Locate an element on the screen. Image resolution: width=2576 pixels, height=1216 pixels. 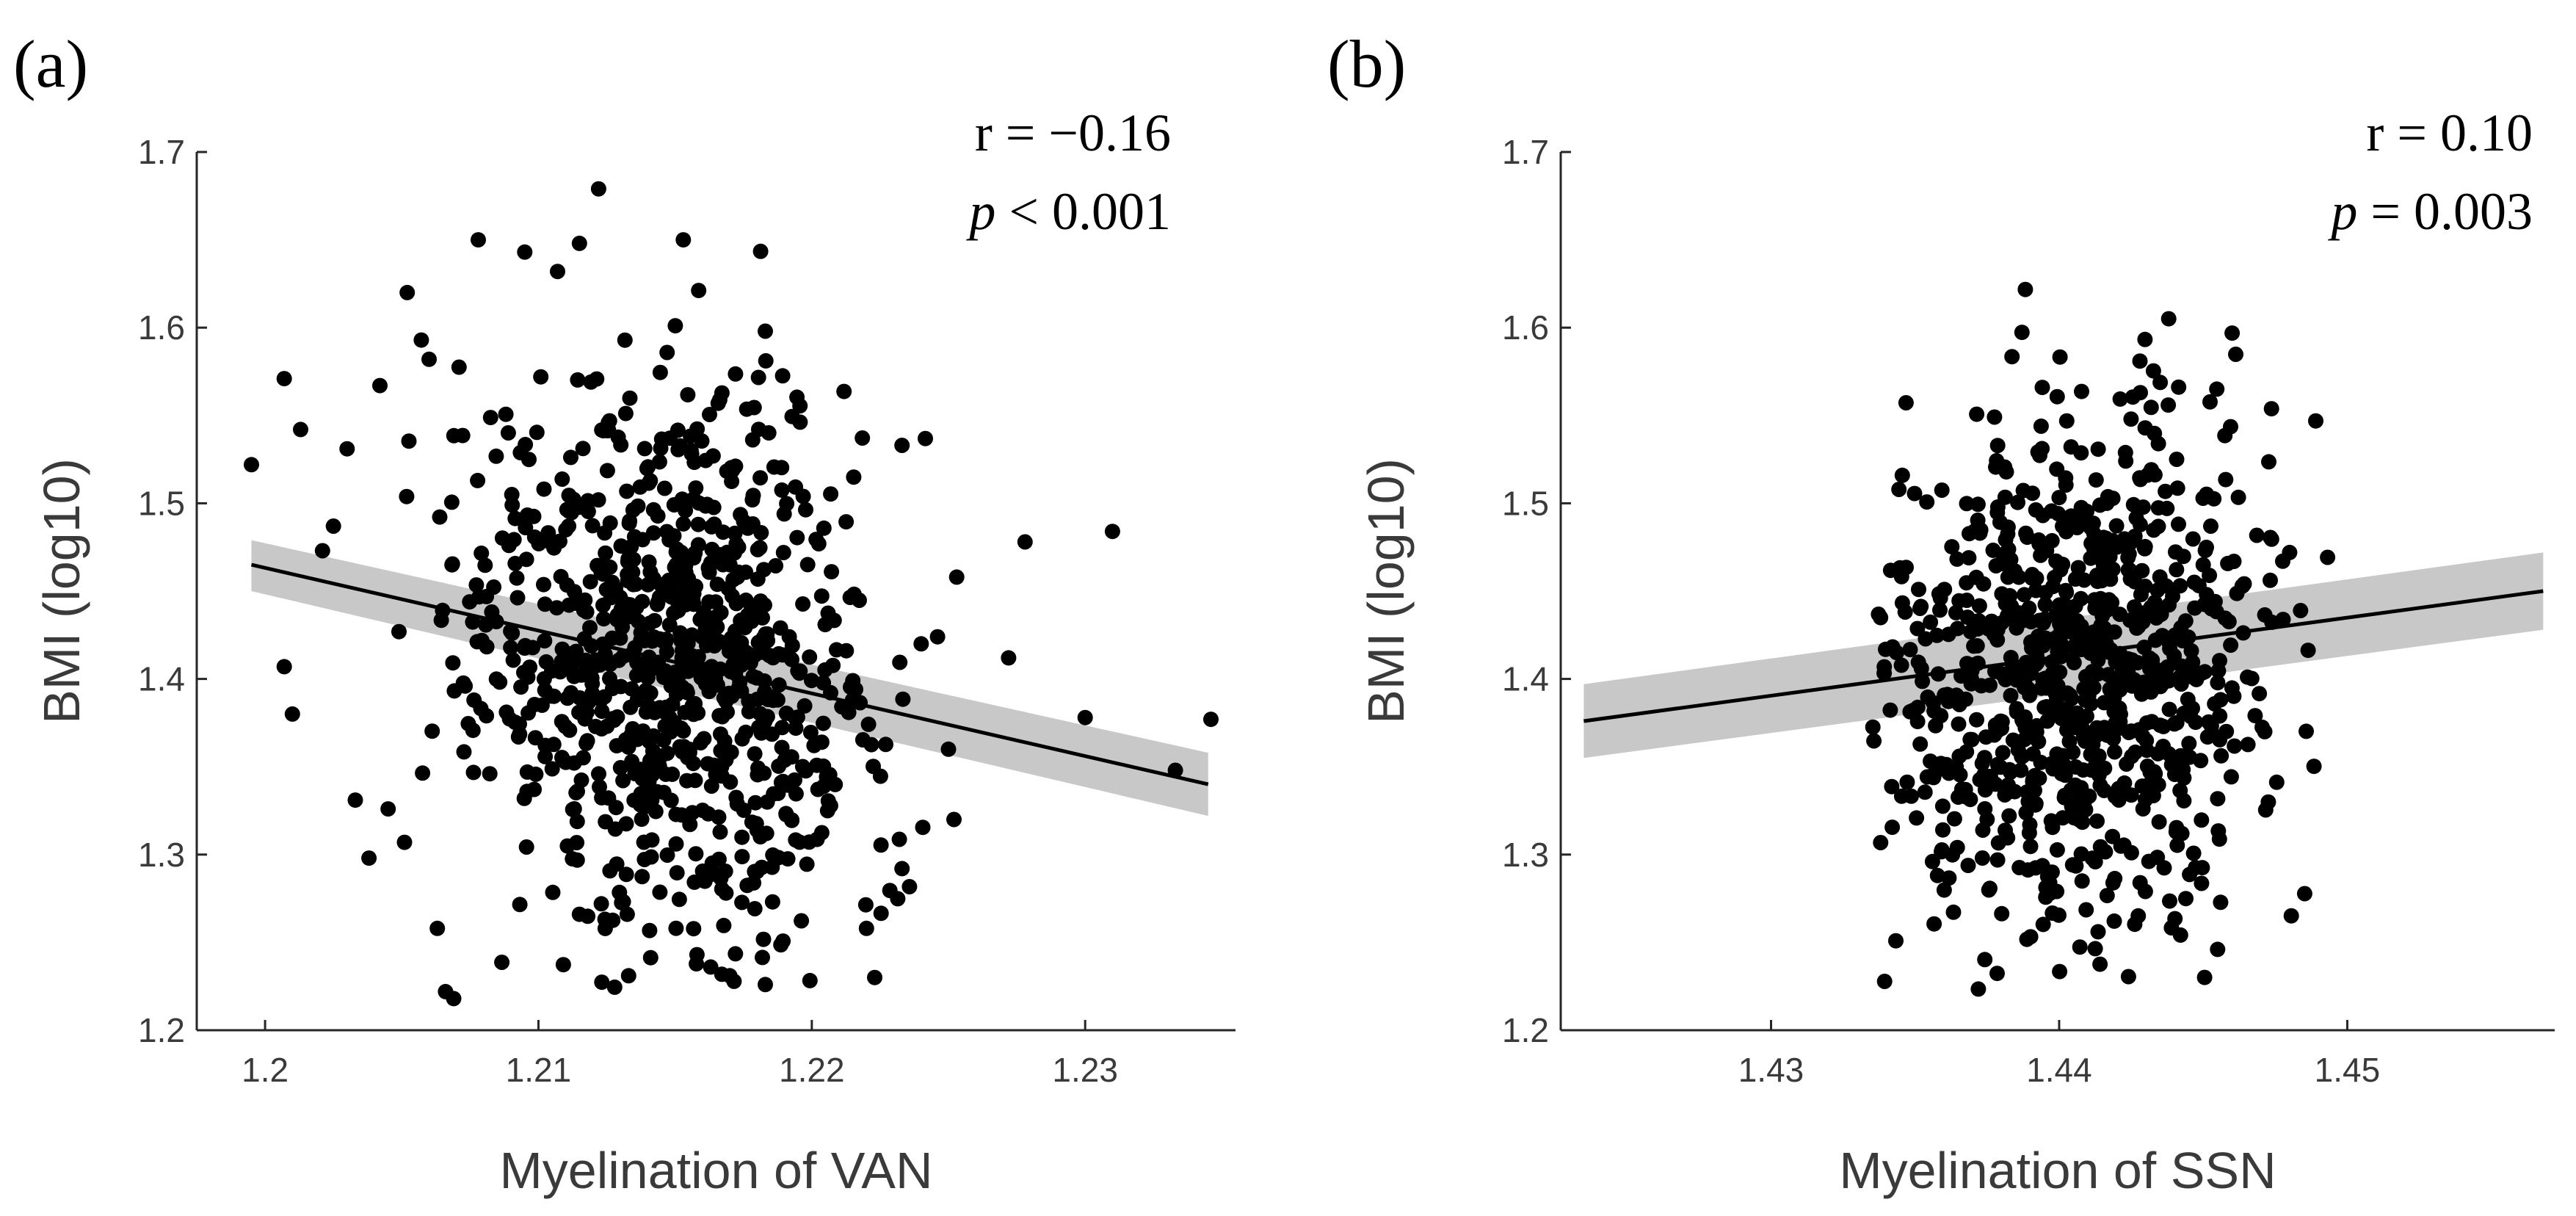
panel-label: (a) is located at coordinates (51, 64).